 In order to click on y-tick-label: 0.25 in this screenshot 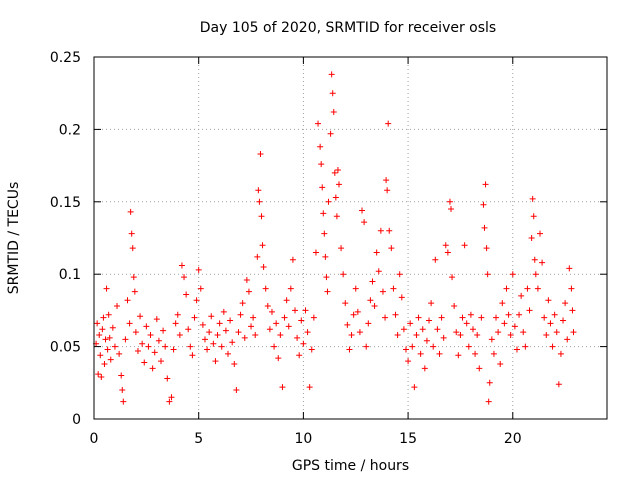, I will do `click(65, 58)`.